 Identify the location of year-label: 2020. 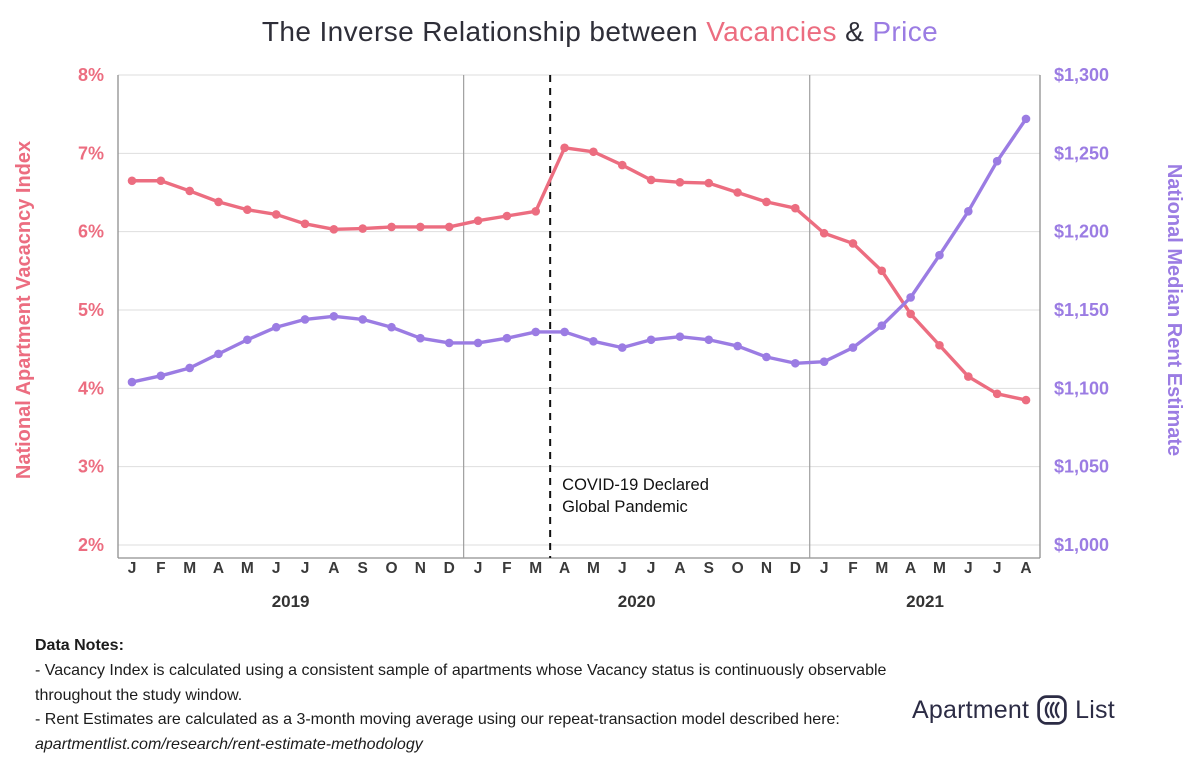
(637, 601).